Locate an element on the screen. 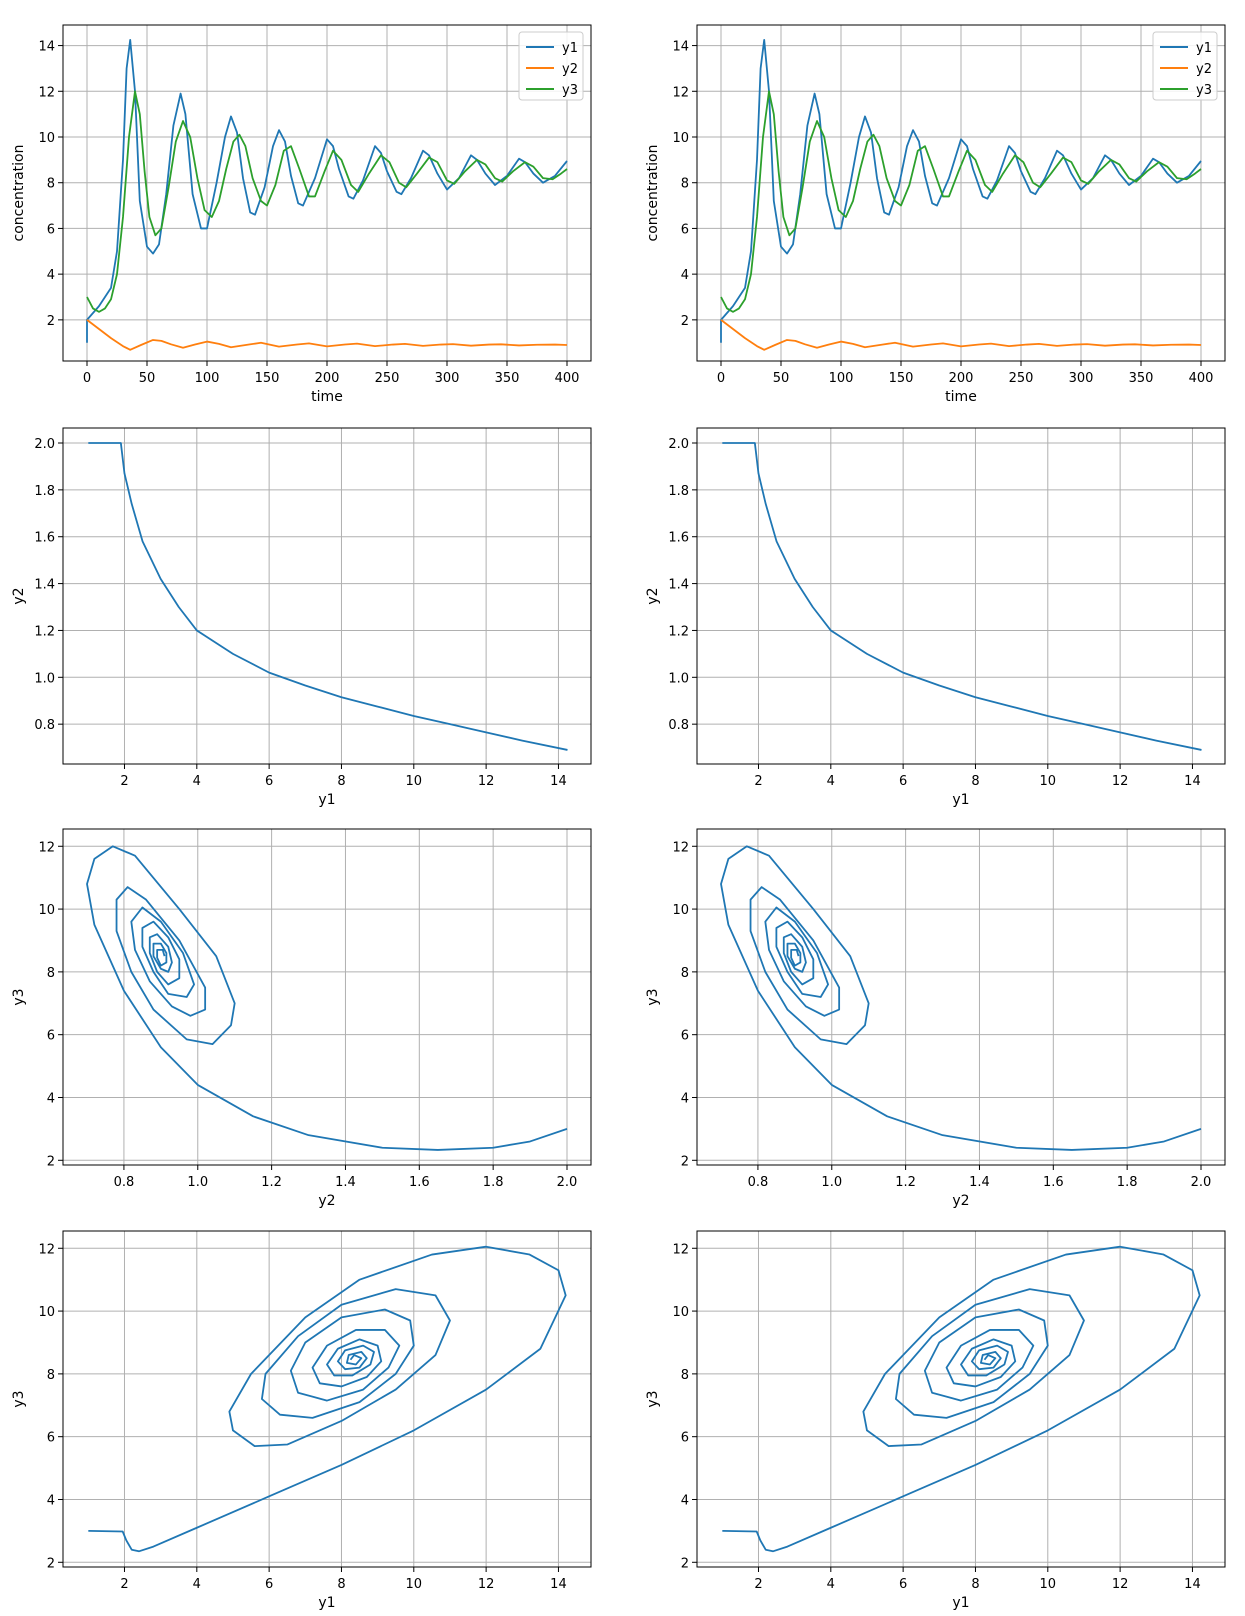  x-tick-label: 0.8 is located at coordinates (758, 1182).